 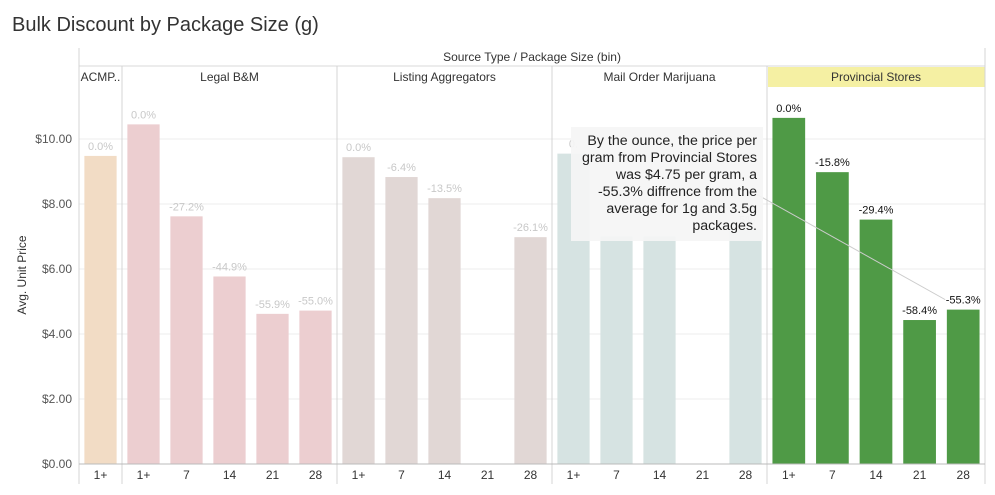 I want to click on highlight-panel-header, so click(x=876, y=77).